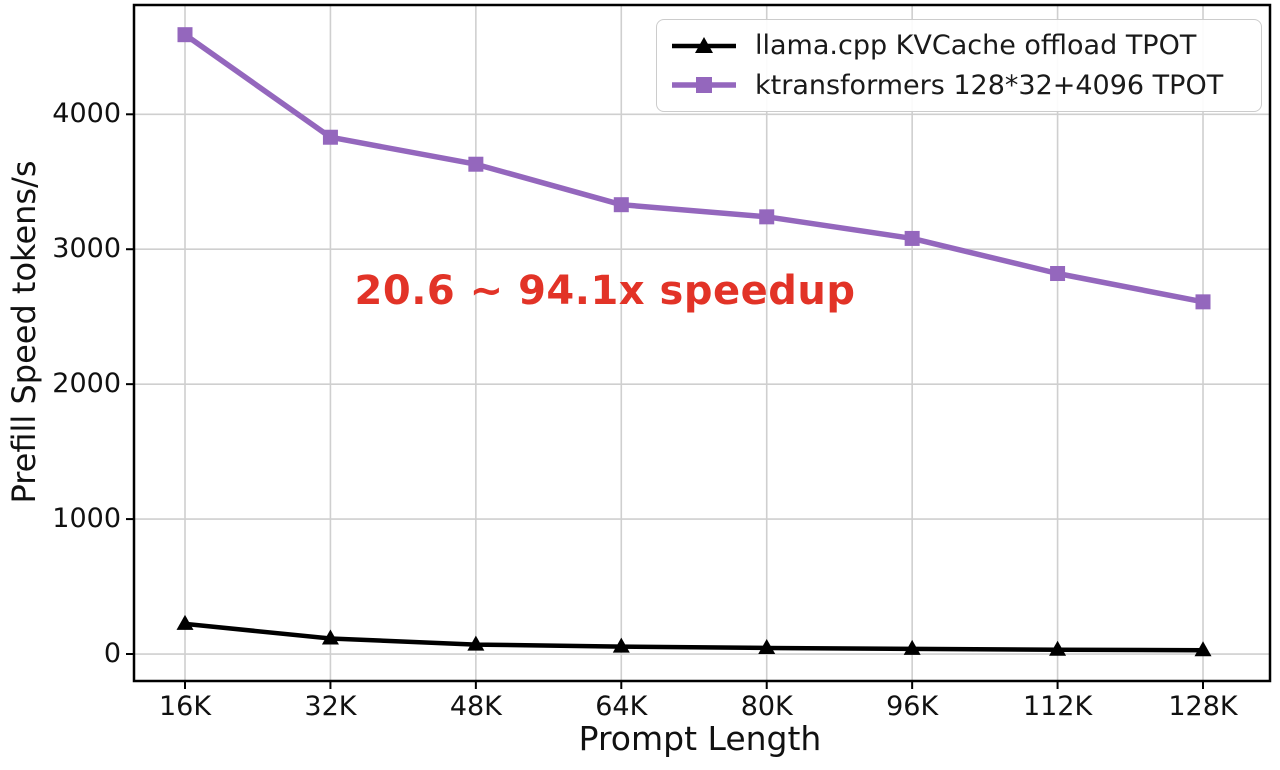 This screenshot has height=770, width=1280. What do you see at coordinates (912, 706) in the screenshot?
I see `x-tick-label: 96K` at bounding box center [912, 706].